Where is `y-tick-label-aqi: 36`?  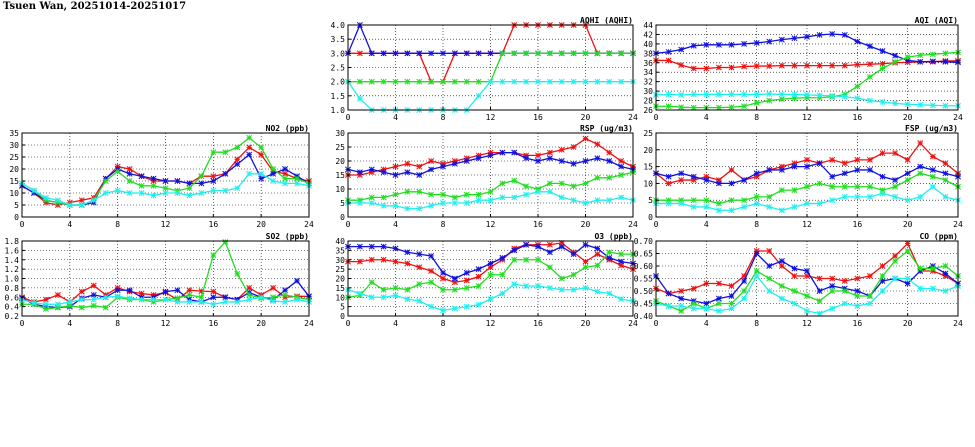 y-tick-label-aqi: 36 is located at coordinates (648, 63).